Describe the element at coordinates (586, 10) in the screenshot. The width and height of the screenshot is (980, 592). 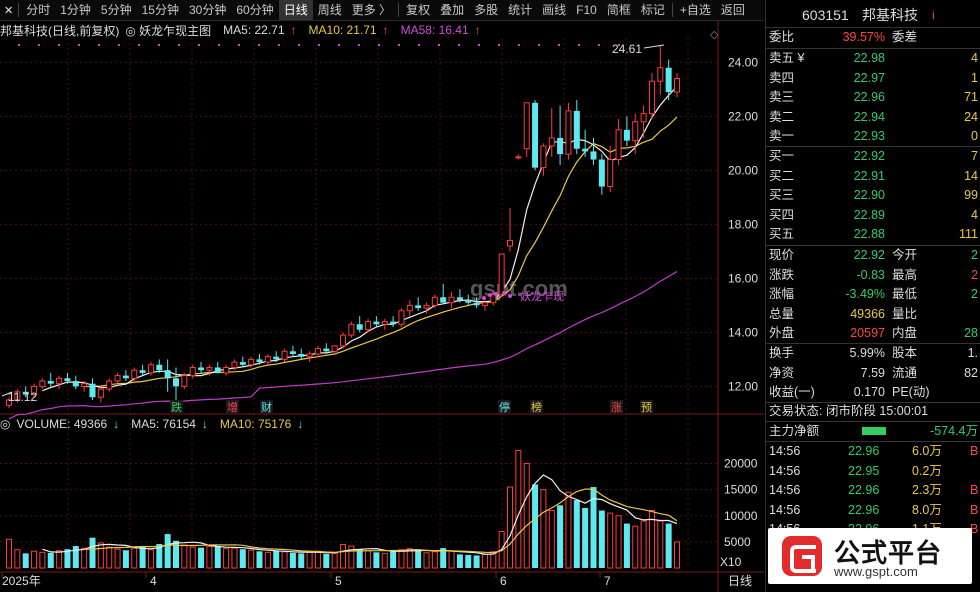
I see `toolbar-item-14: F10` at that location.